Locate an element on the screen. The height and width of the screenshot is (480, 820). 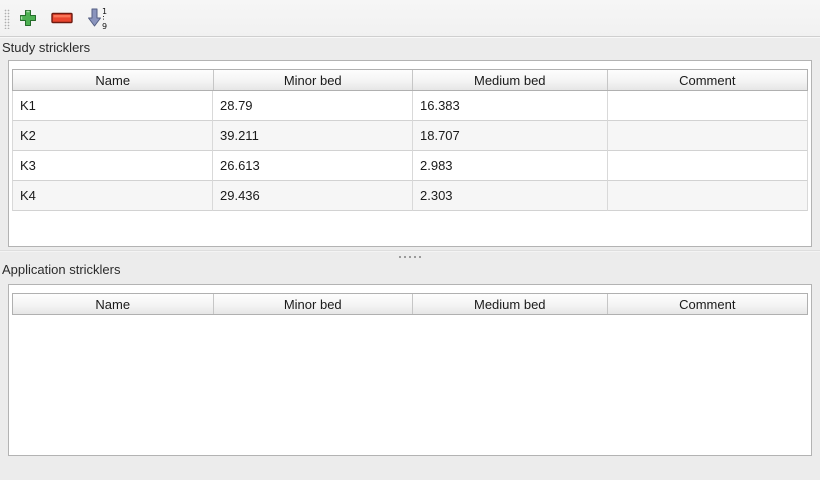
table-cell-medium_bed: 16.383 is located at coordinates (510, 106).